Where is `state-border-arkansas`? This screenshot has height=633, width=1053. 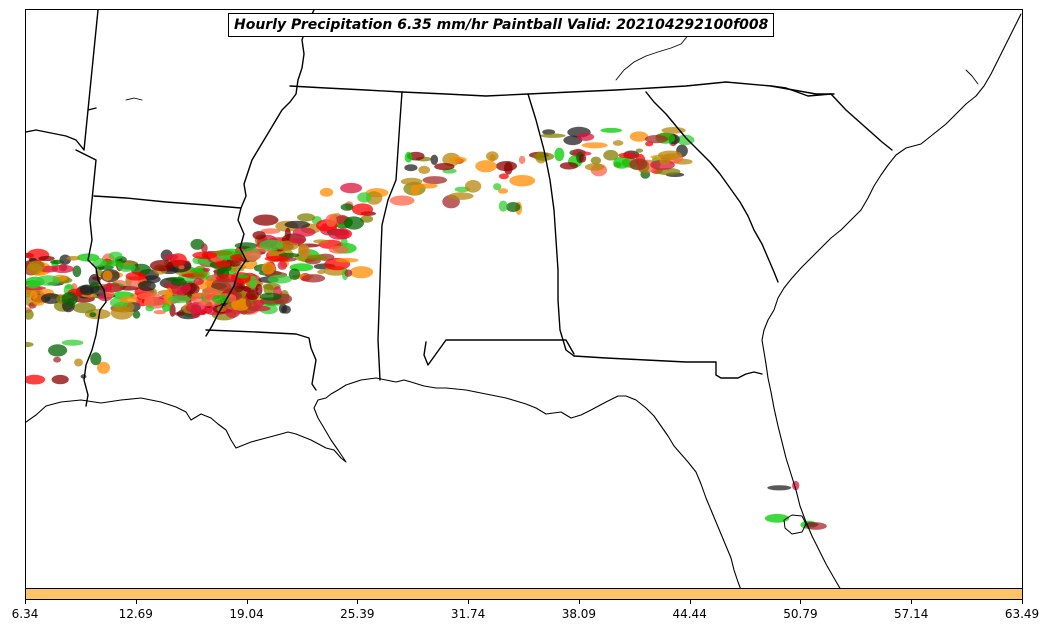 state-border-arkansas is located at coordinates (170, 266).